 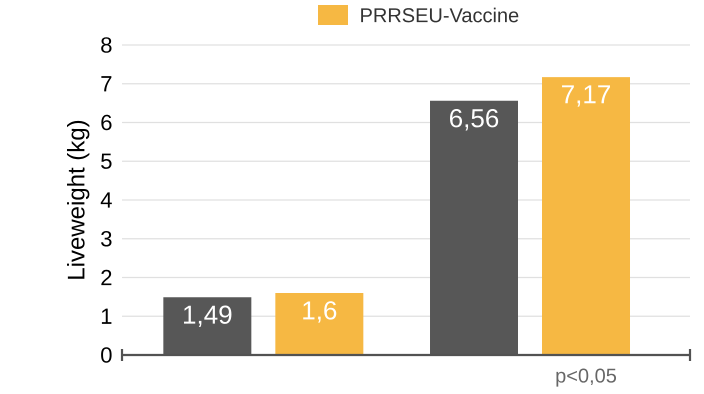 I want to click on text: p<0,05, so click(x=586, y=377).